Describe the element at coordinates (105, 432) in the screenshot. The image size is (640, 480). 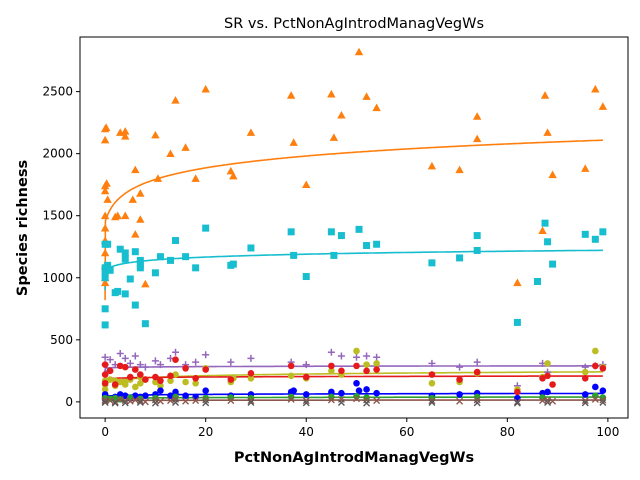
I see `x-tick-label-0: 0` at that location.